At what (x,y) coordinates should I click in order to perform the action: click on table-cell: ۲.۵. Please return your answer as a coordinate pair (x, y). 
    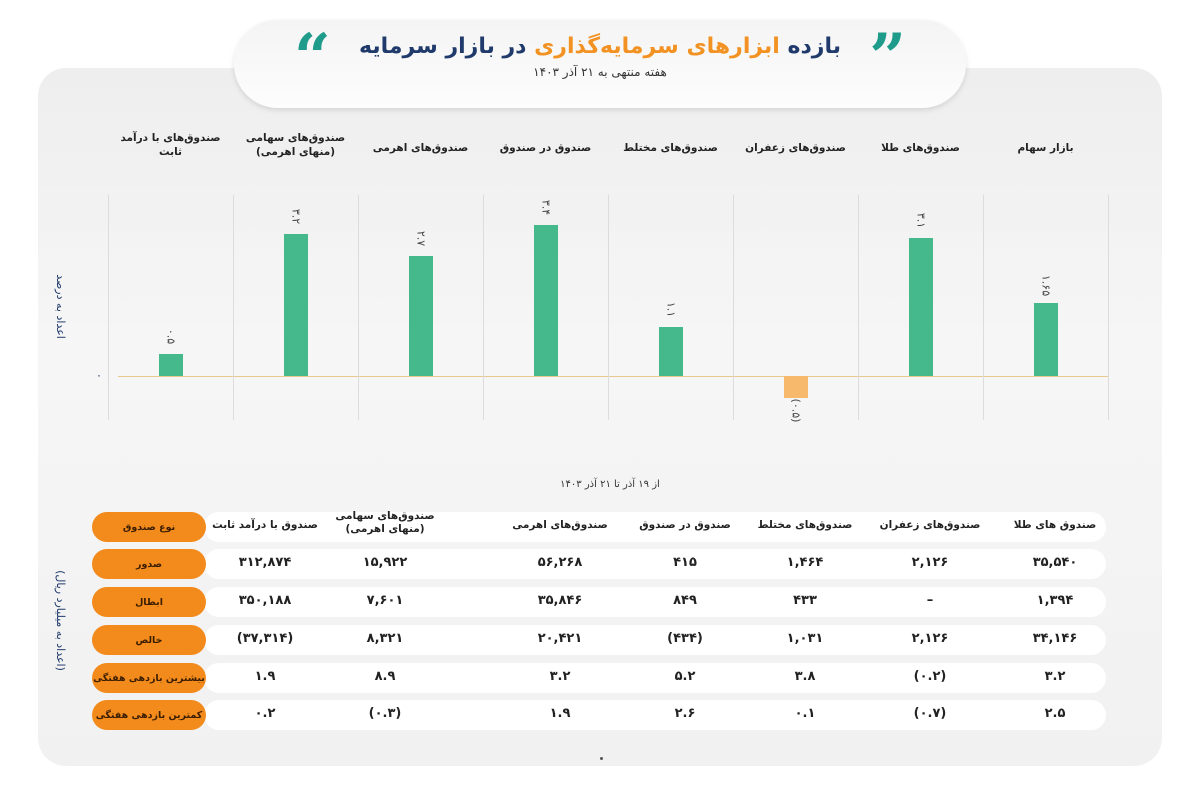
    Looking at the image, I should click on (1055, 713).